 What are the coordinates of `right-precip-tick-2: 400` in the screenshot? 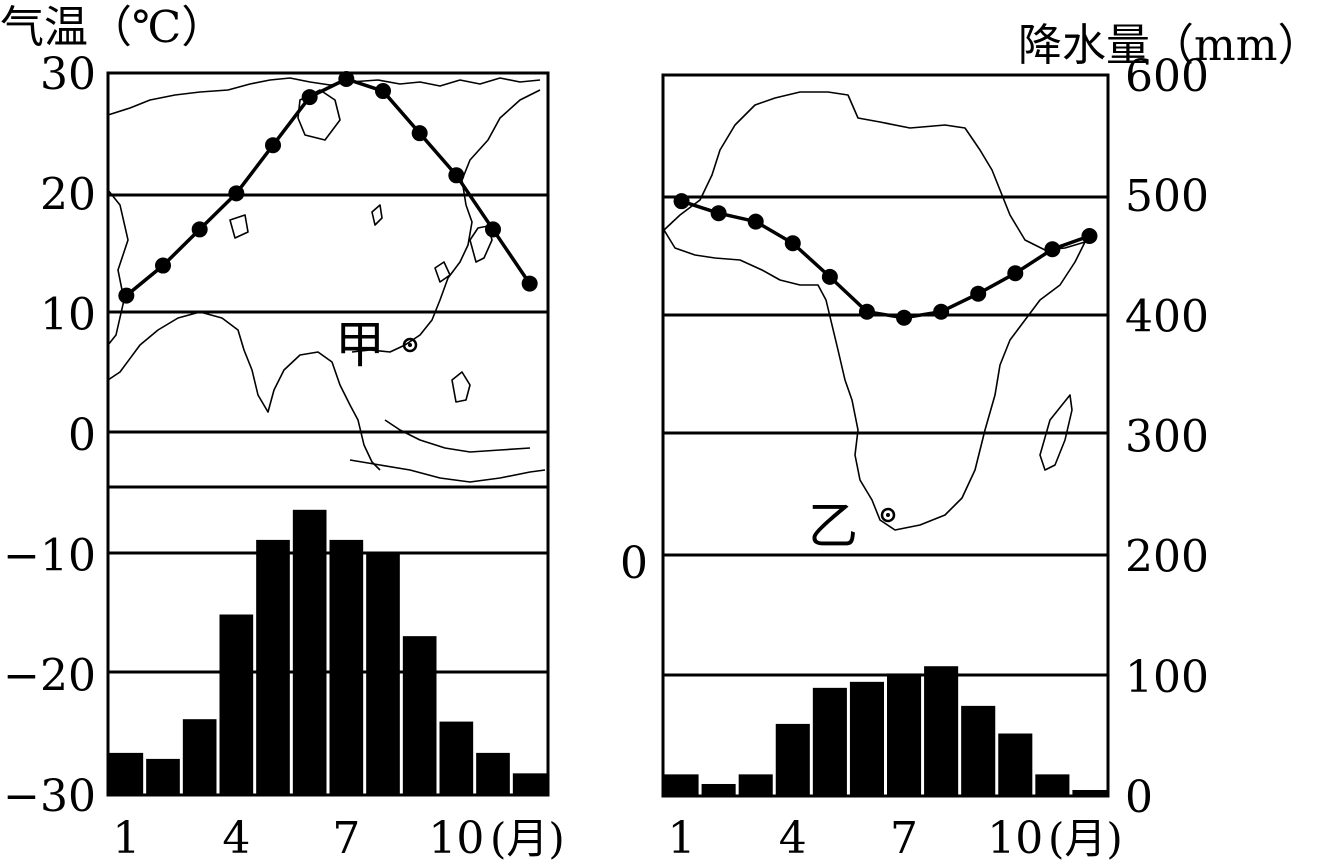 It's located at (1167, 316).